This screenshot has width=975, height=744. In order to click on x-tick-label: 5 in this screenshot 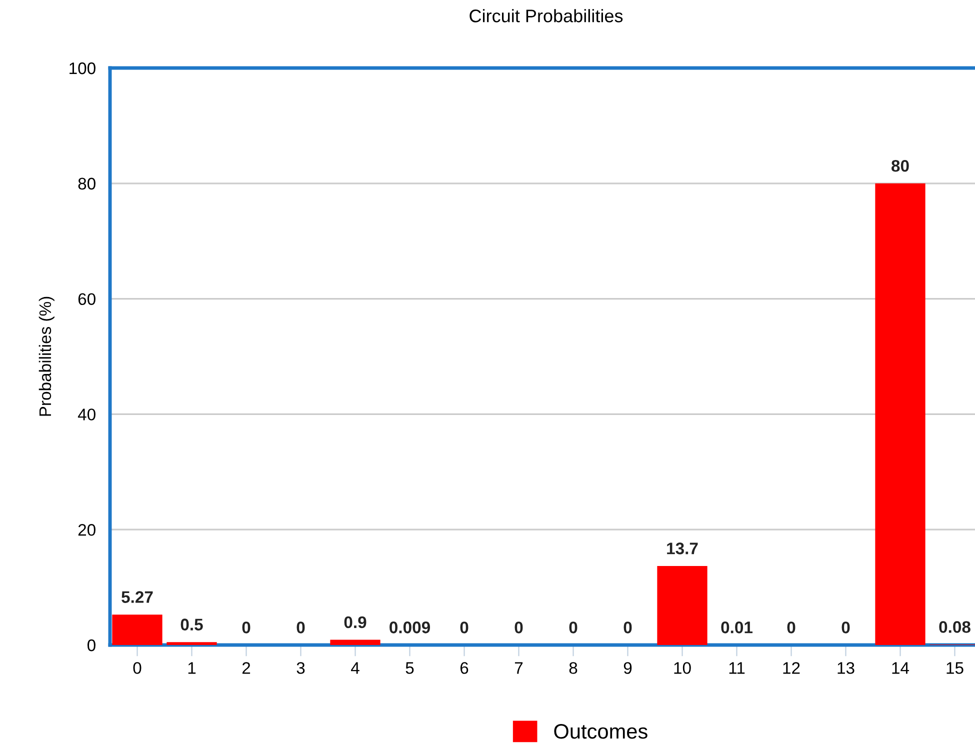, I will do `click(410, 668)`.